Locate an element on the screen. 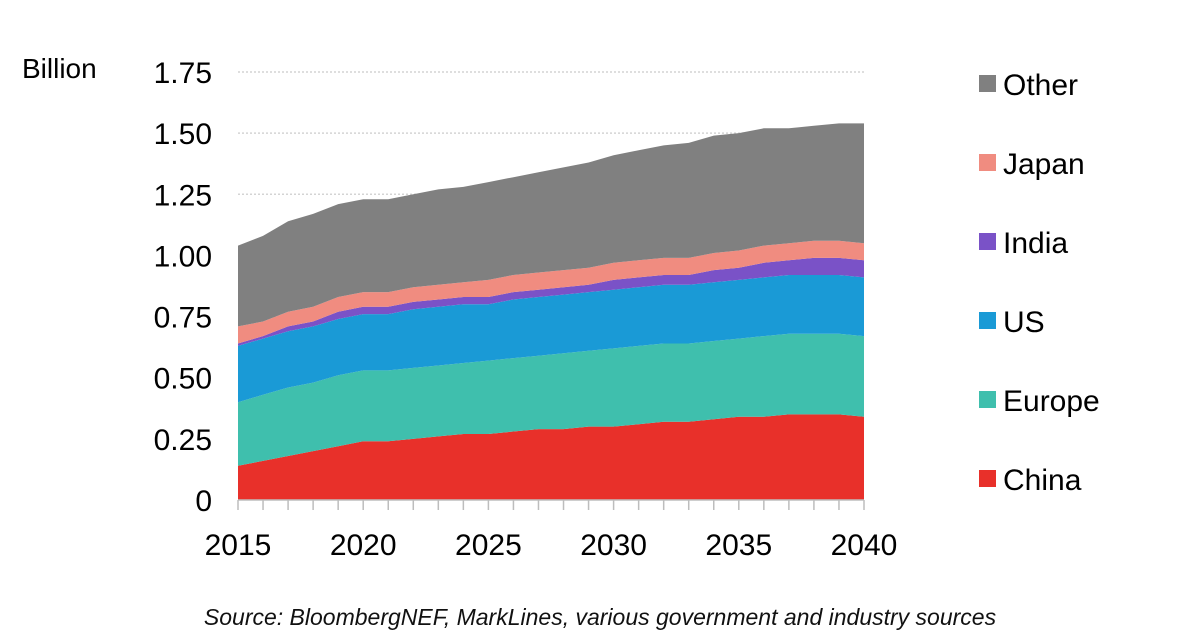 The height and width of the screenshot is (640, 1200). legend-label-india: India is located at coordinates (1035, 243).